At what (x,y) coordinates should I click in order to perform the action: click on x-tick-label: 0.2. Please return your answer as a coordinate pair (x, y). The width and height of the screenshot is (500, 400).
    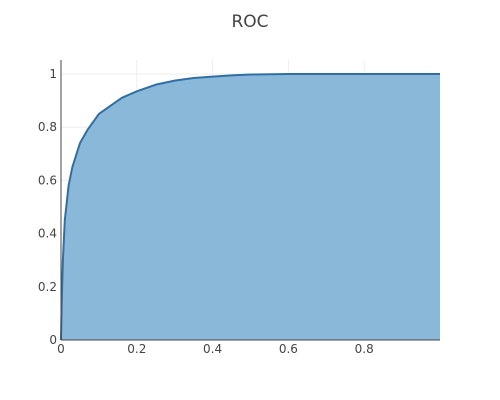
    Looking at the image, I should click on (136, 349).